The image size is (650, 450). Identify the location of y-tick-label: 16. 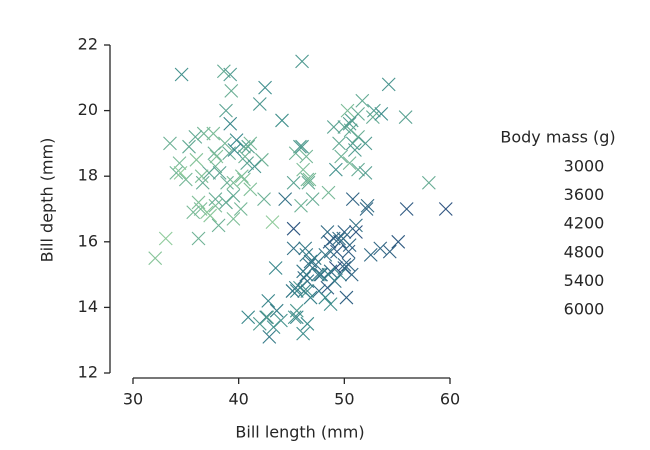
(88, 240).